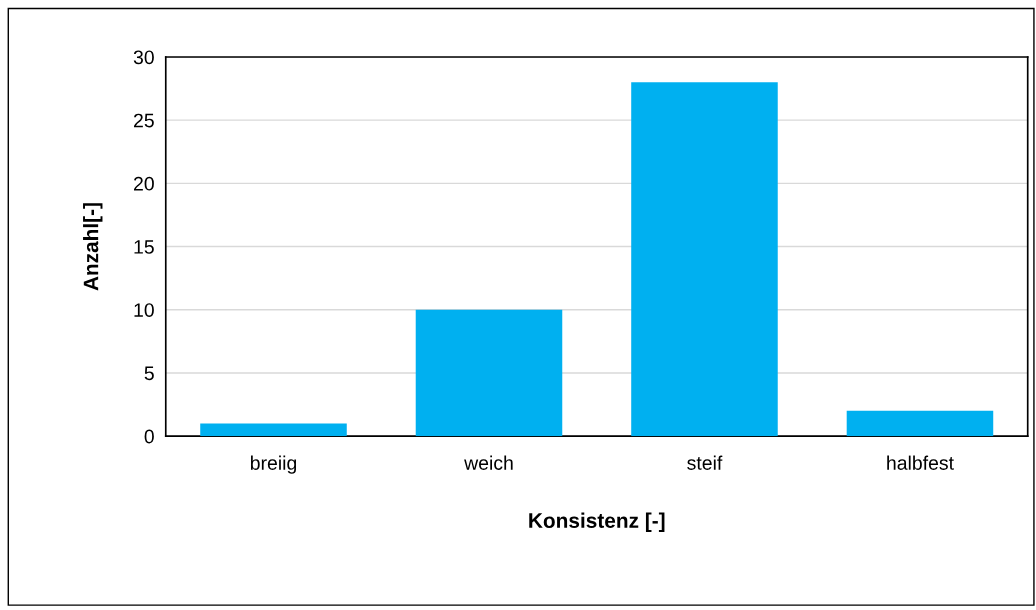  What do you see at coordinates (93, 247) in the screenshot?
I see `y-axis-title: Anzahl[-]` at bounding box center [93, 247].